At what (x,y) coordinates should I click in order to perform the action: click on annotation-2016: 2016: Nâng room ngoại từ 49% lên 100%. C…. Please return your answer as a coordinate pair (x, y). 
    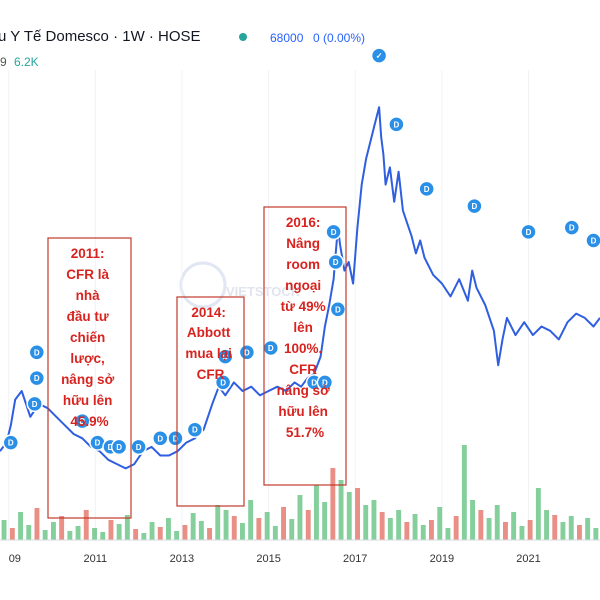
    Looking at the image, I should click on (305, 346).